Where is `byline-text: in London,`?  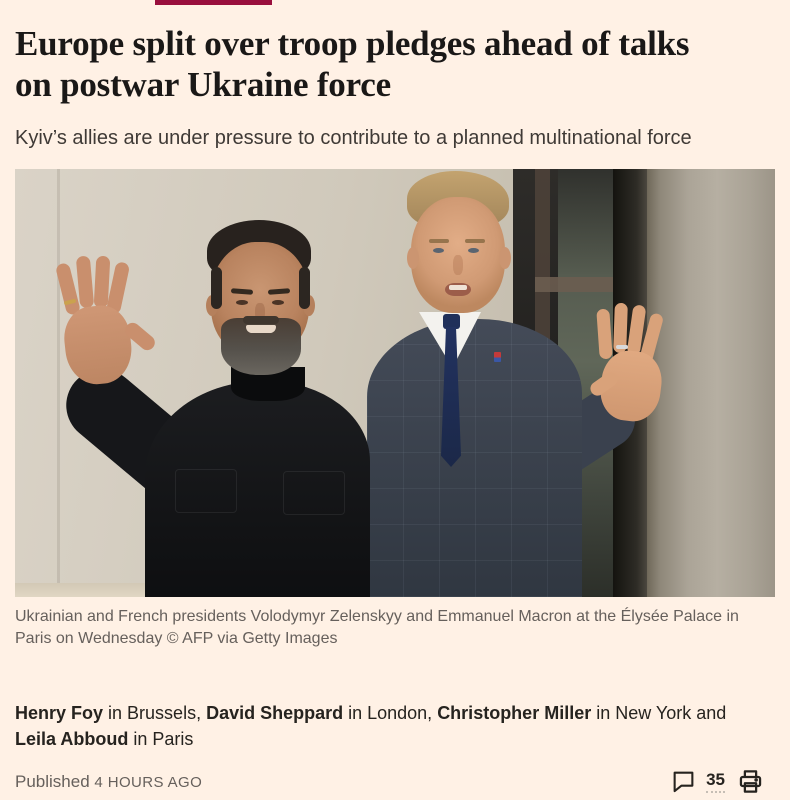
byline-text: in London, is located at coordinates (390, 713).